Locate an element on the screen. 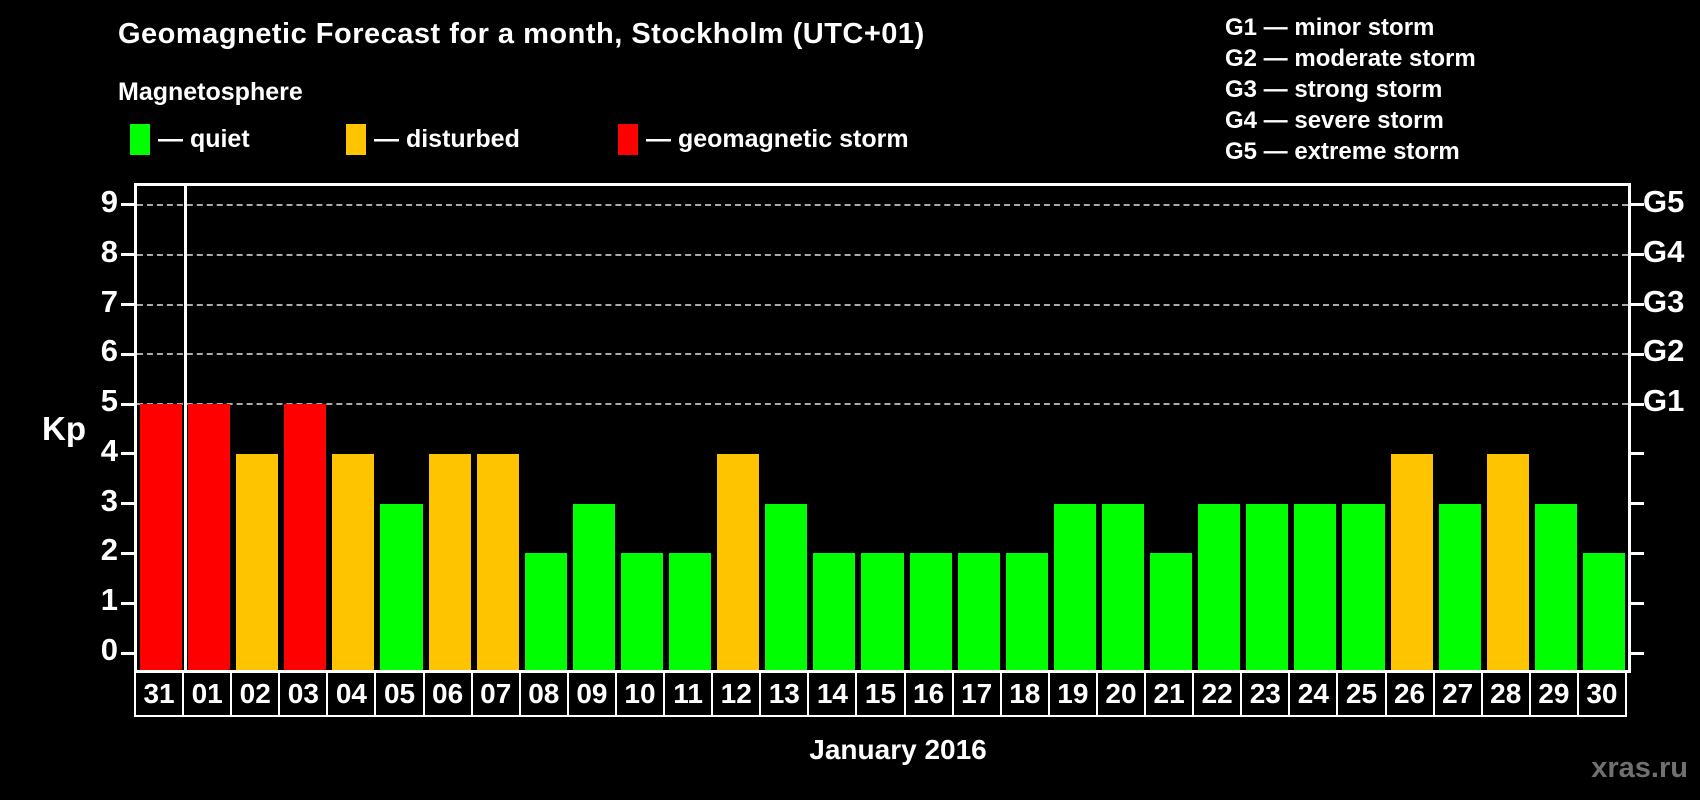  y-axis-label: Kp is located at coordinates (64, 428).